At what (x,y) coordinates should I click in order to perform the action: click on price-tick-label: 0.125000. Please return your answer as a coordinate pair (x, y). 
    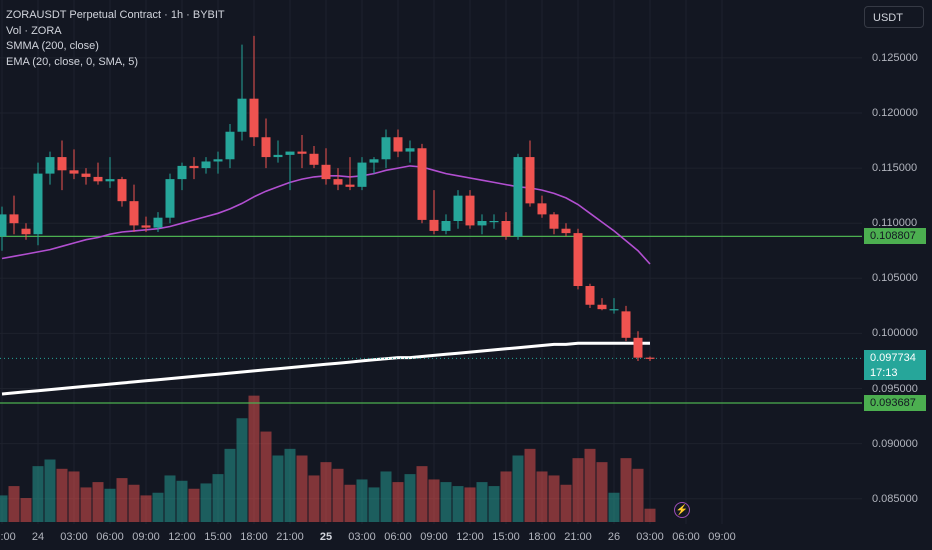
    Looking at the image, I should click on (895, 57).